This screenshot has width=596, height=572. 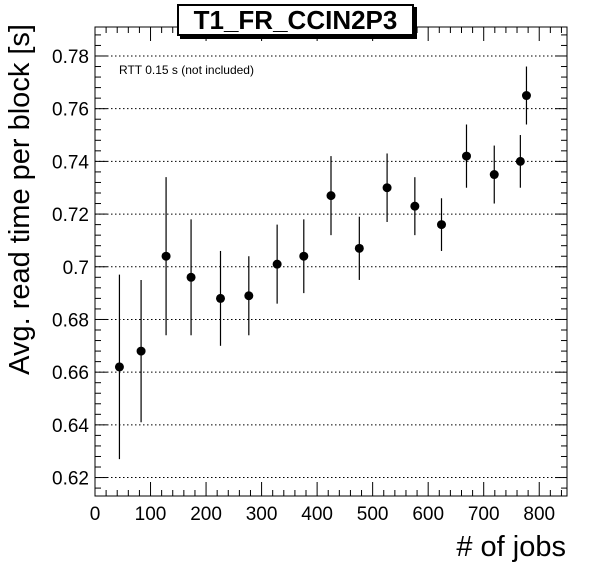 What do you see at coordinates (428, 514) in the screenshot?
I see `x-tick-label: 600` at bounding box center [428, 514].